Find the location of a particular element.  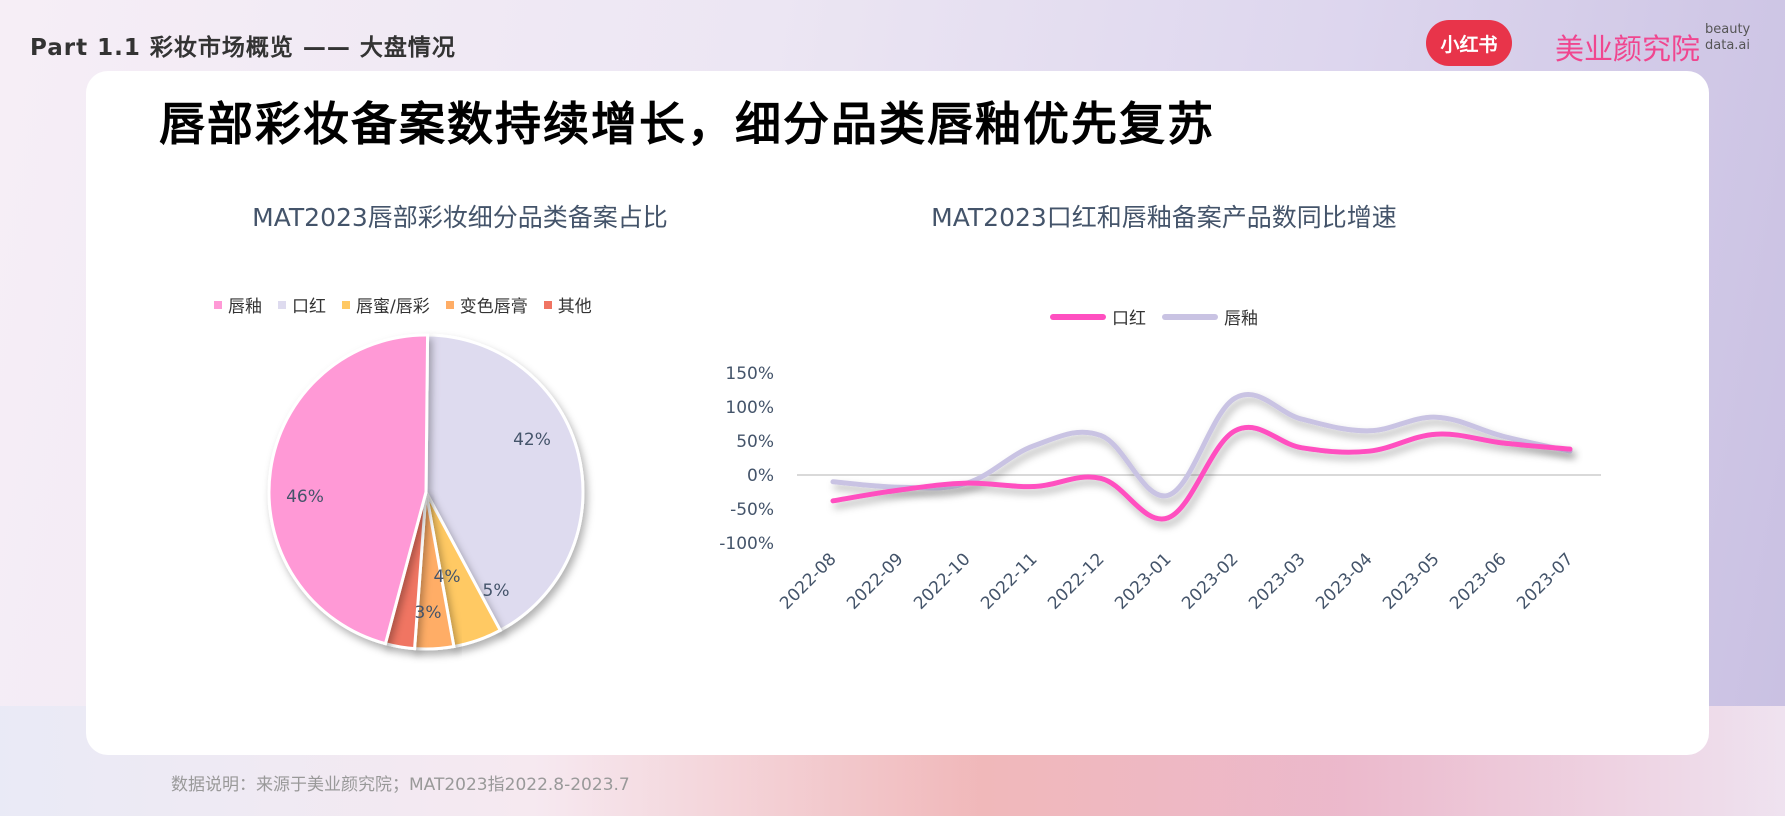

x-tick-label: 2023-01 is located at coordinates (1143, 581).